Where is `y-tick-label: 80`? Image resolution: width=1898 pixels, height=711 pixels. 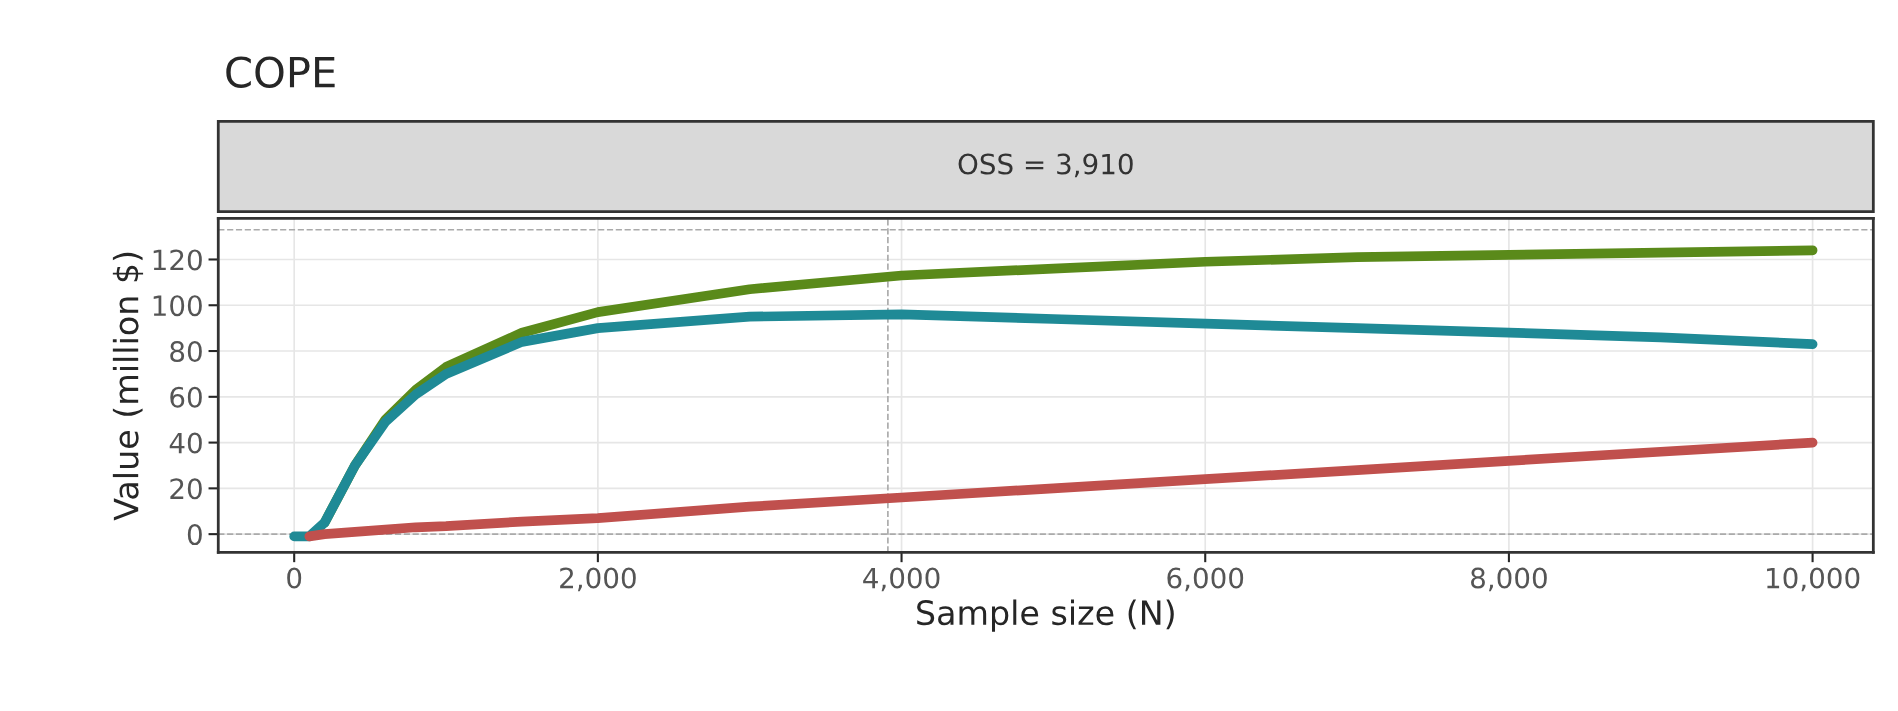 y-tick-label: 80 is located at coordinates (186, 351).